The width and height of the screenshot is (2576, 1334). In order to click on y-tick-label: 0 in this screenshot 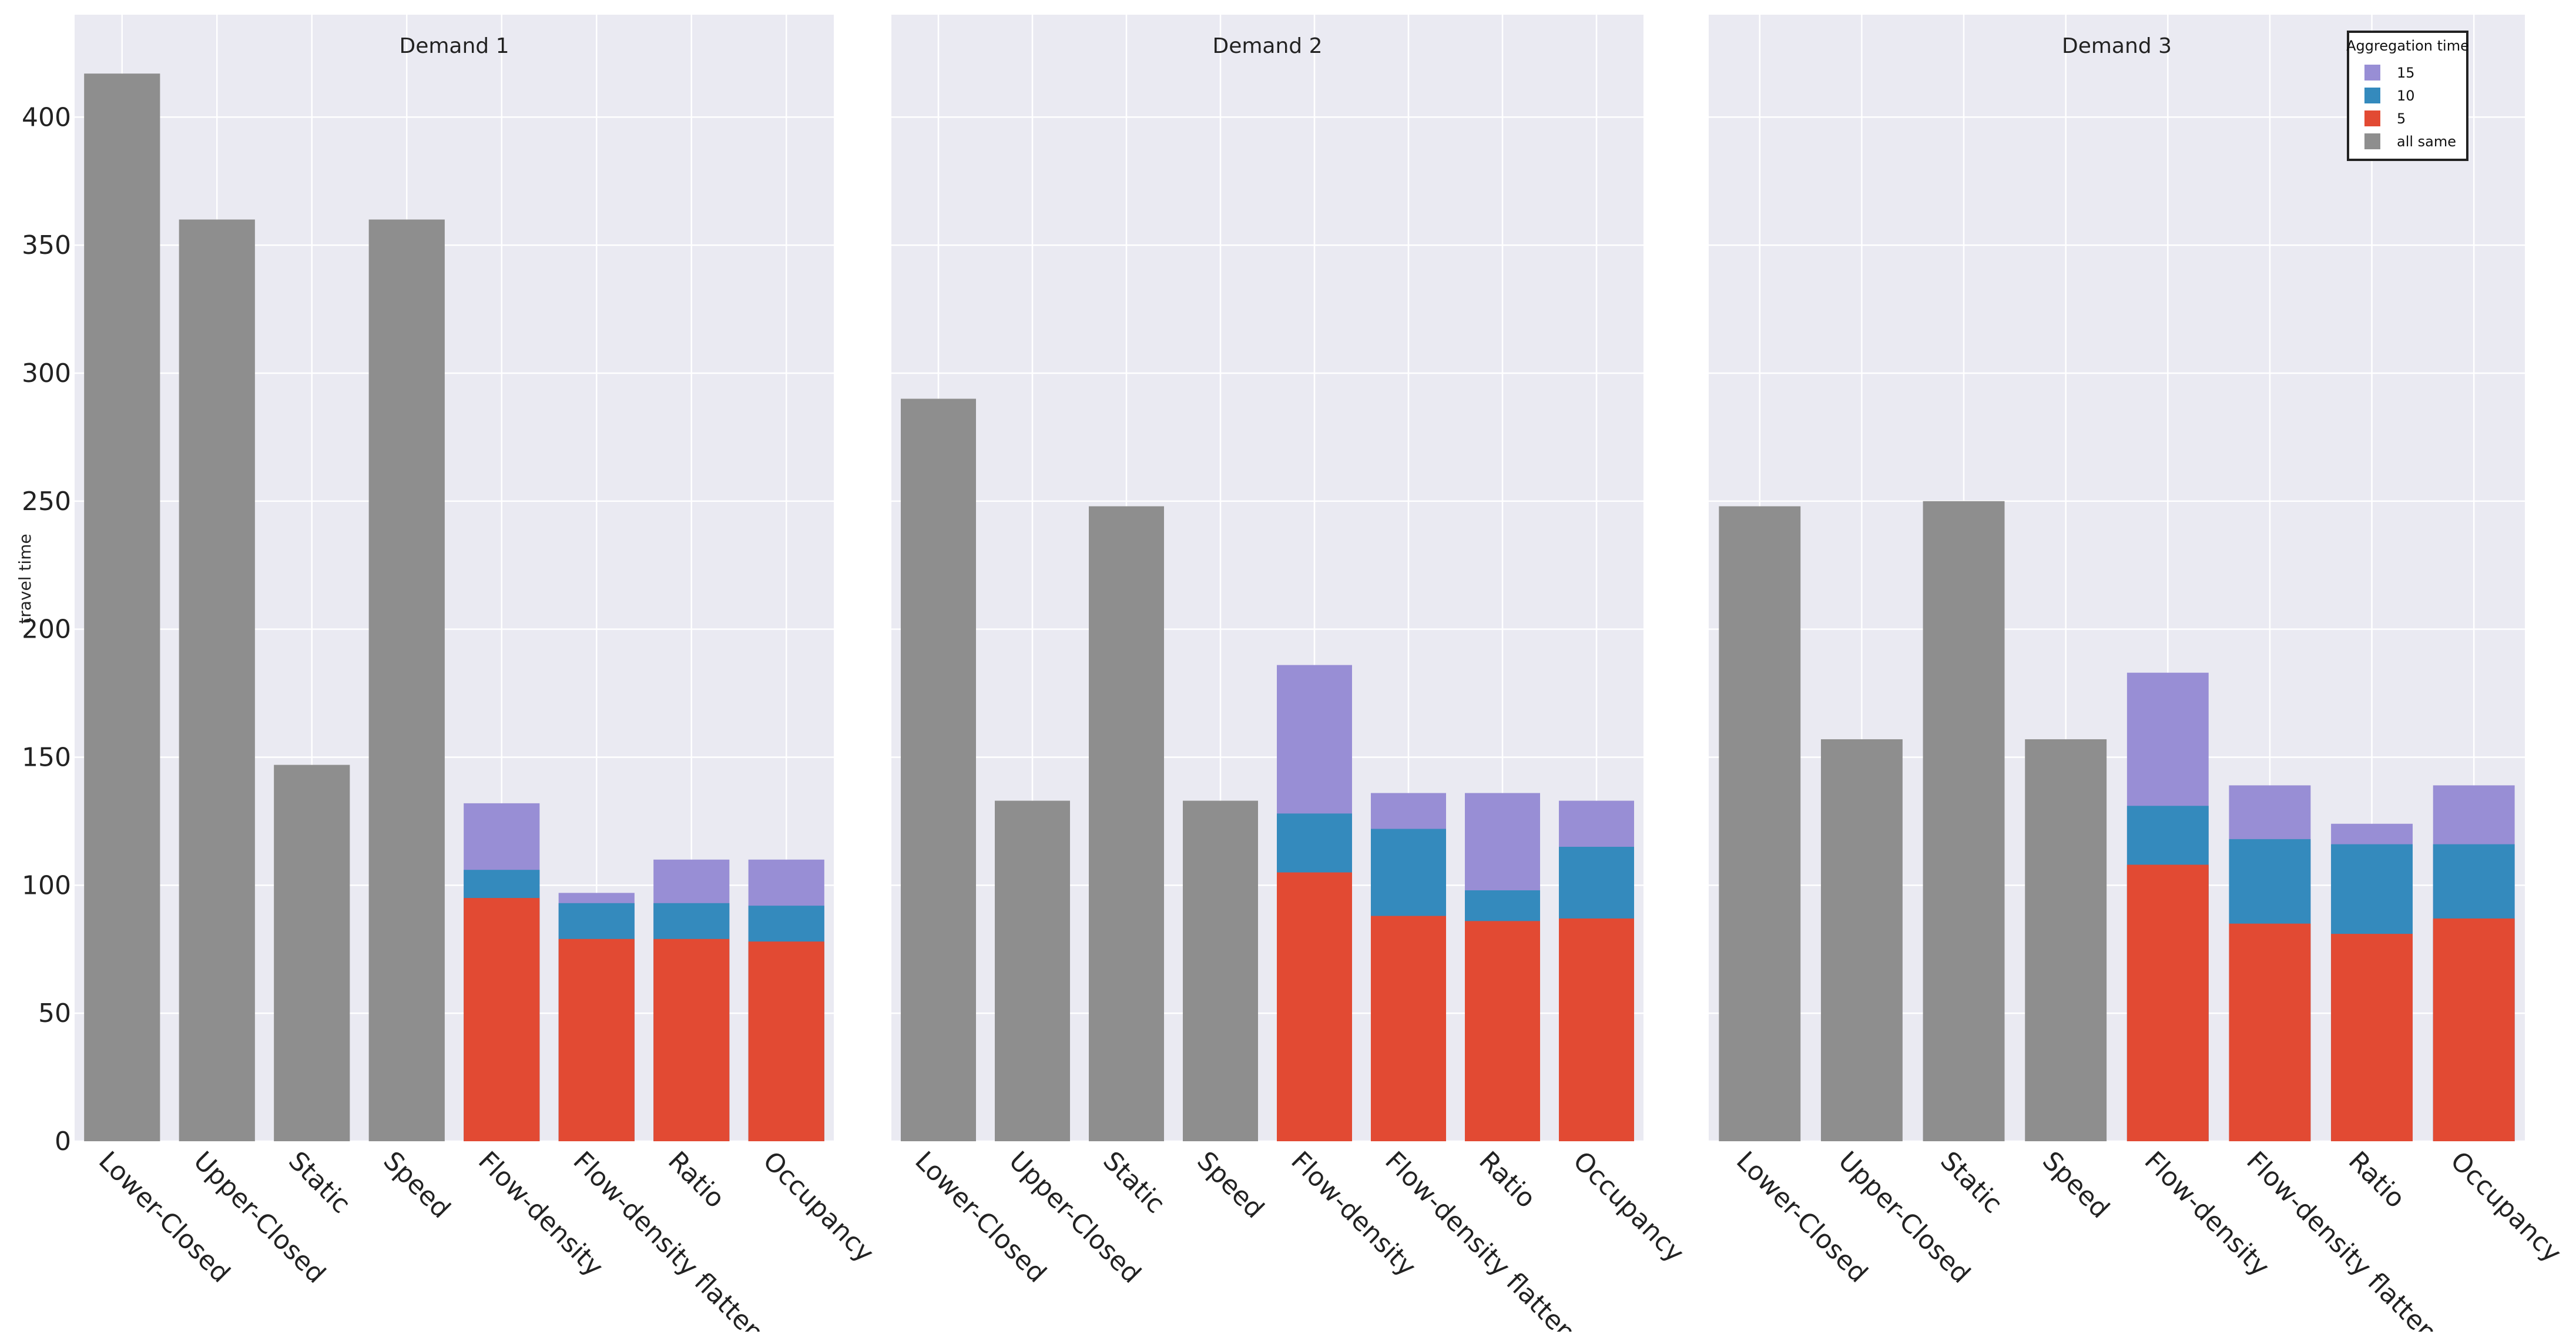, I will do `click(63, 1142)`.